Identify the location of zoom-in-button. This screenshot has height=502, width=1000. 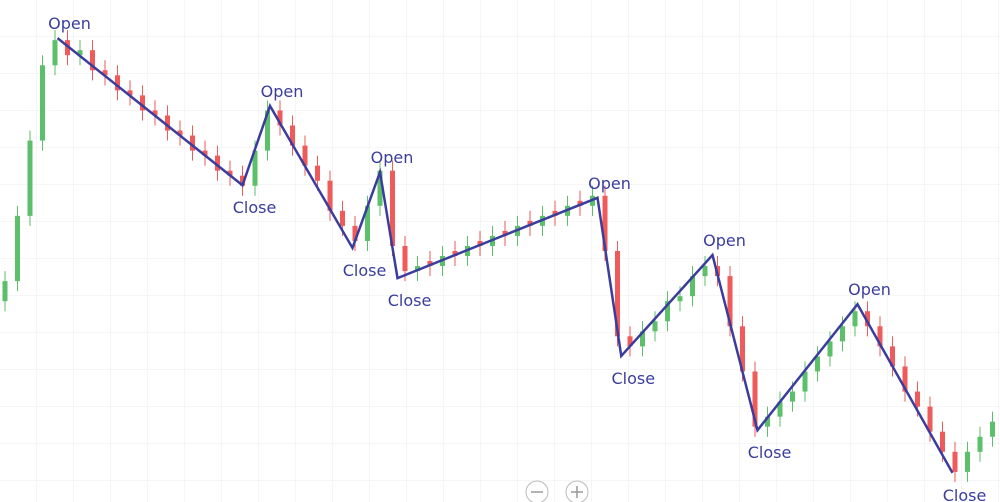
(577, 491).